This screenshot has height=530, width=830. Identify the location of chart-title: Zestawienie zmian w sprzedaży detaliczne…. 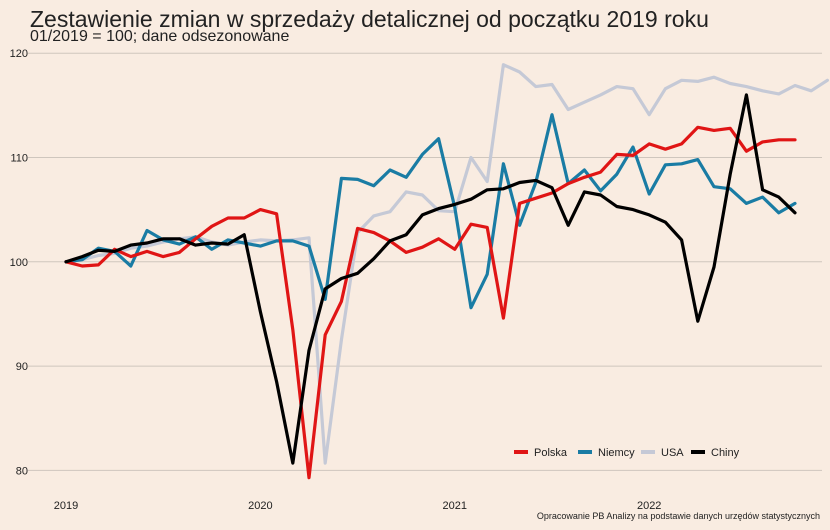
(369, 19).